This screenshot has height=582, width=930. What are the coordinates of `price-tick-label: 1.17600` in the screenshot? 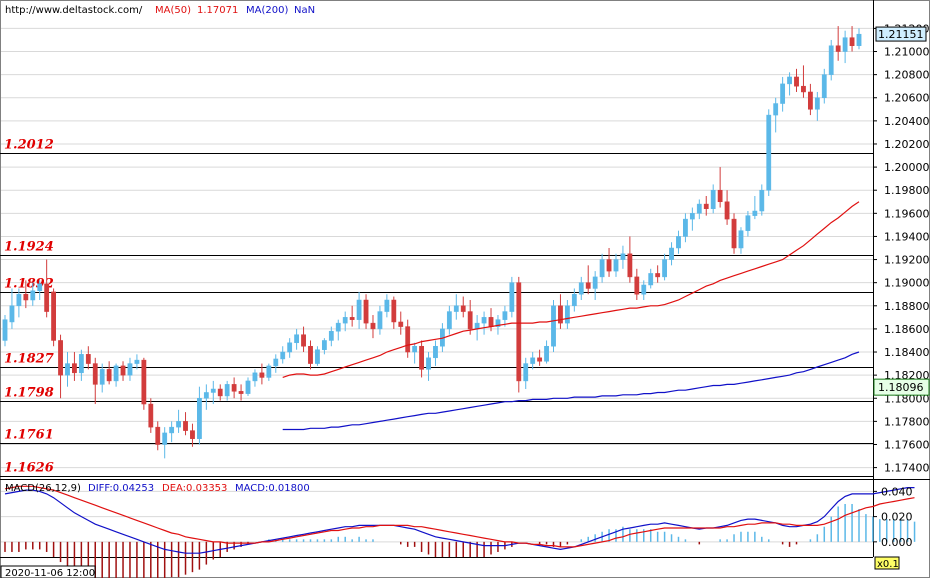 It's located at (907, 444).